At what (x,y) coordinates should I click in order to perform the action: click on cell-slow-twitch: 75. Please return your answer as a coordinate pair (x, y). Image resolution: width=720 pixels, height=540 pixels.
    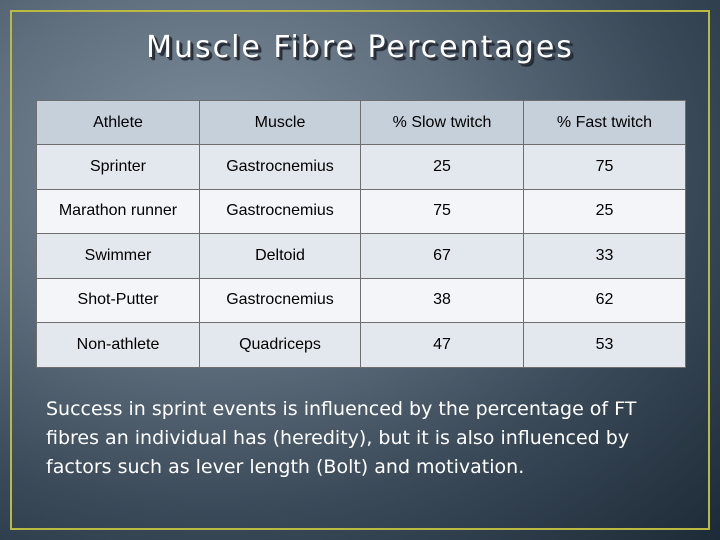
    Looking at the image, I should click on (442, 211).